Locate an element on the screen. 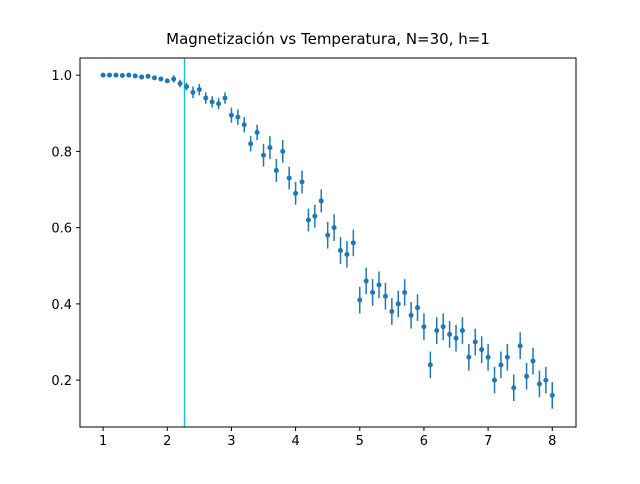  x-tick-label: 5 is located at coordinates (360, 441).